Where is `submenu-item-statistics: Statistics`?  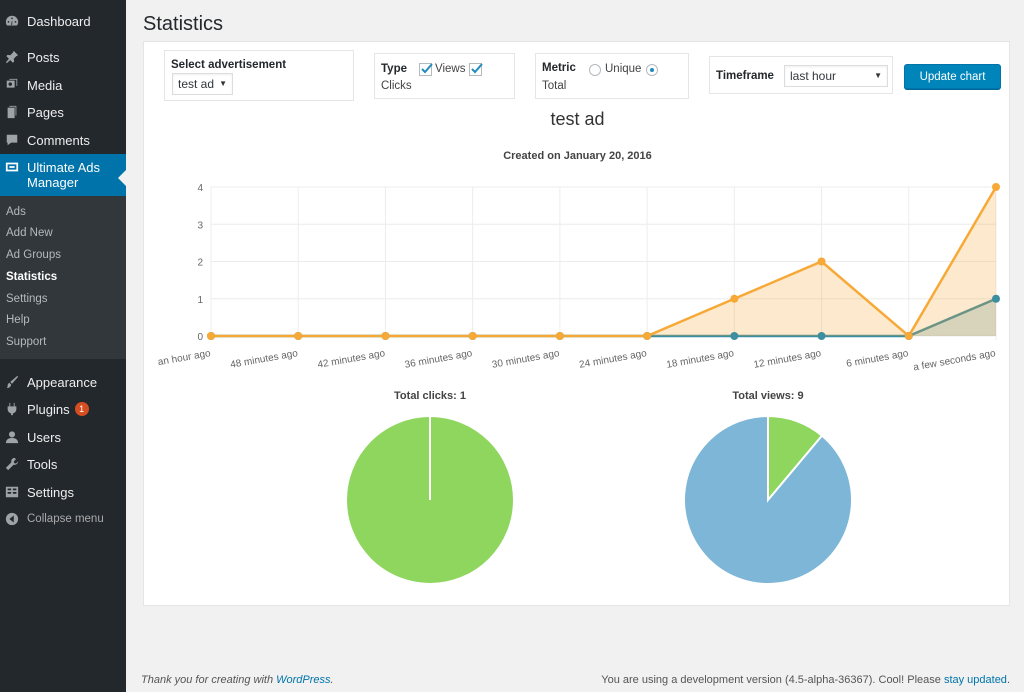 submenu-item-statistics: Statistics is located at coordinates (32, 277).